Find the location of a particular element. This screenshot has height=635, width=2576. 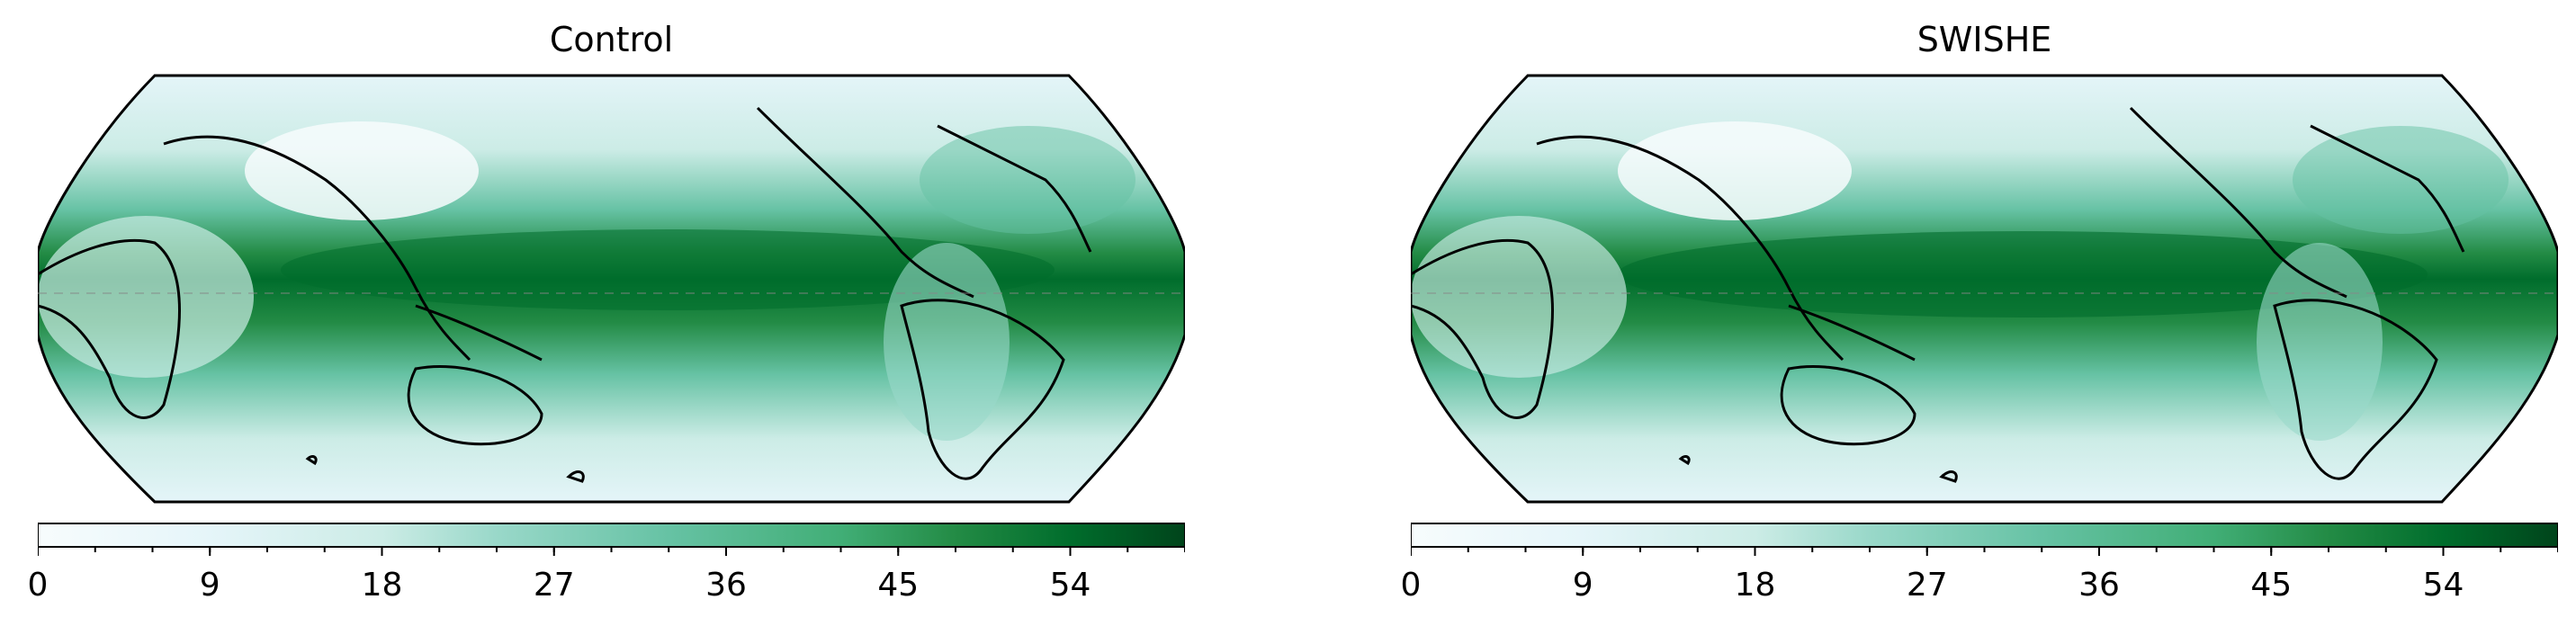

panel-title: SWISHE is located at coordinates (1984, 39).